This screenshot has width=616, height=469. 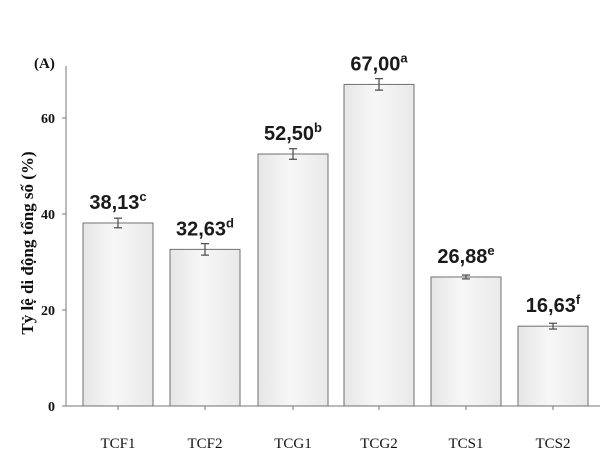 I want to click on value-label: 16,63f, so click(x=553, y=304).